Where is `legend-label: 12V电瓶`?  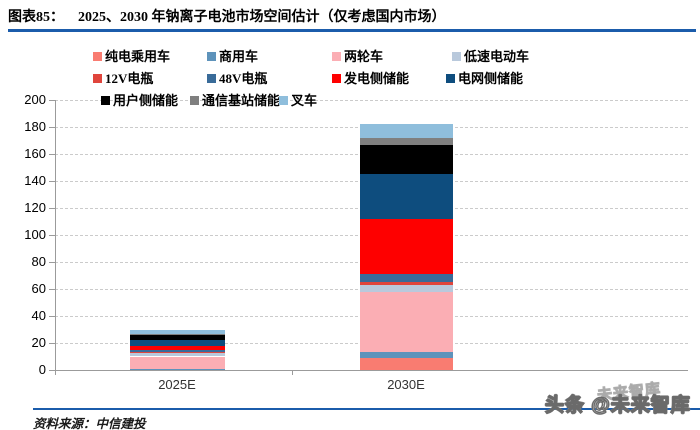
legend-label: 12V电瓶 is located at coordinates (129, 78).